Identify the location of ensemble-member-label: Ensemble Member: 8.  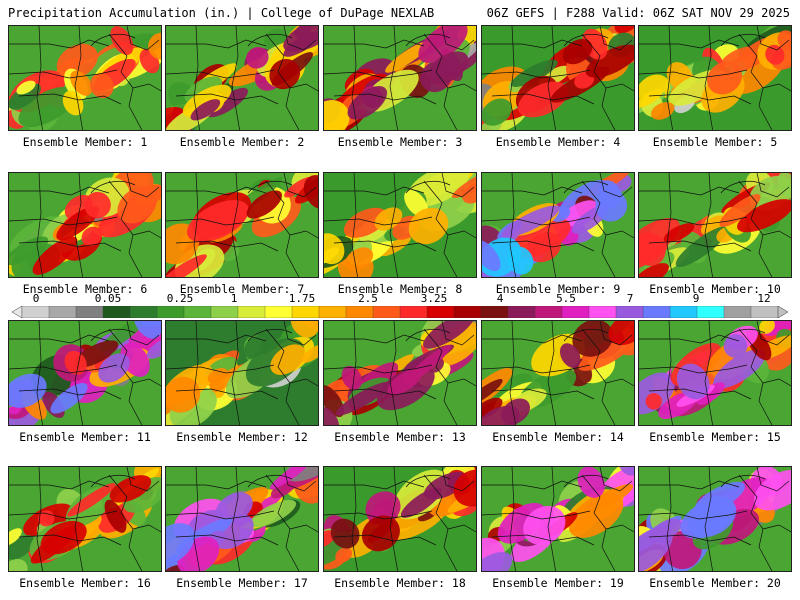
(400, 289).